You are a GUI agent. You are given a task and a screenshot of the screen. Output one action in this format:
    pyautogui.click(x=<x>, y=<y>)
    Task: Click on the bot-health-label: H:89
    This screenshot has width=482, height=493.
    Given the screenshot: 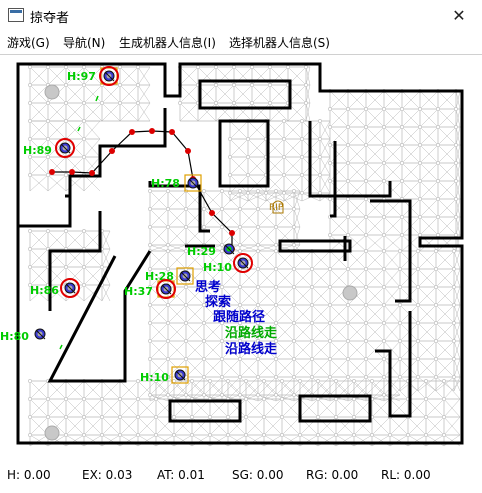 What is the action you would take?
    pyautogui.click(x=37, y=150)
    